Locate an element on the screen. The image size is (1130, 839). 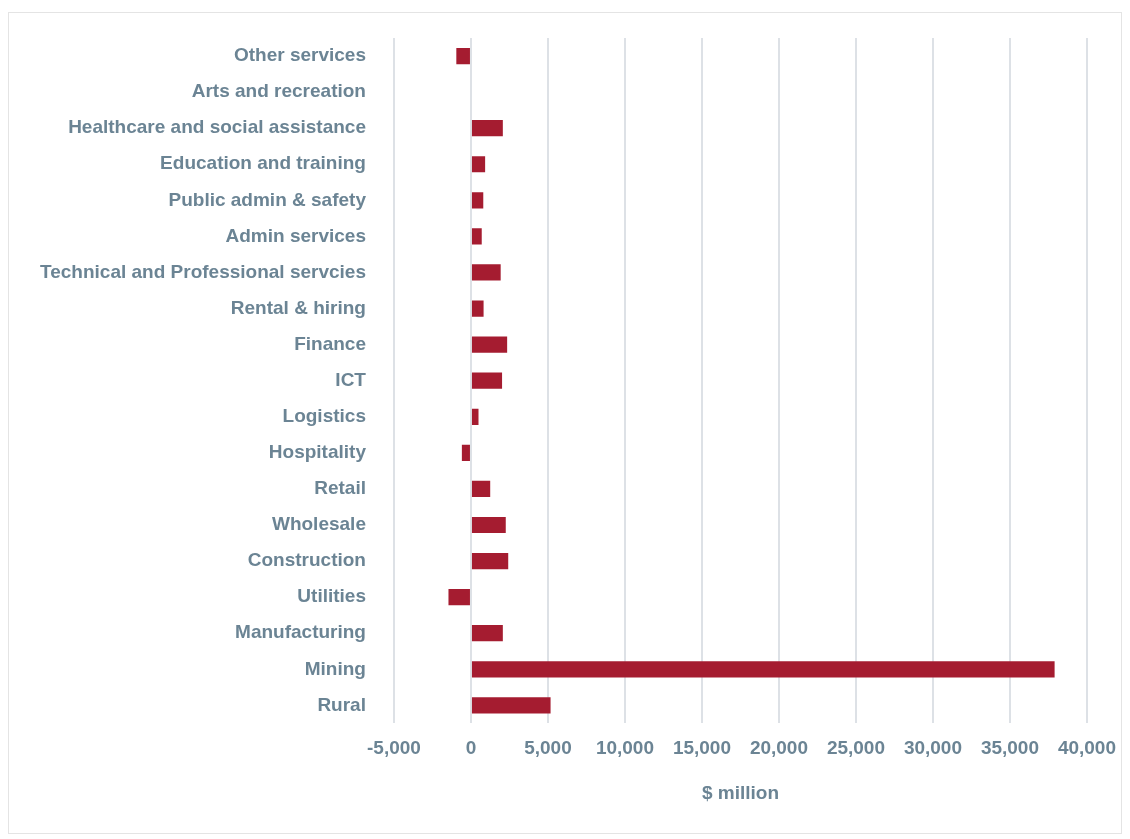
y-tick-label: Healthcare and social assistance is located at coordinates (217, 127).